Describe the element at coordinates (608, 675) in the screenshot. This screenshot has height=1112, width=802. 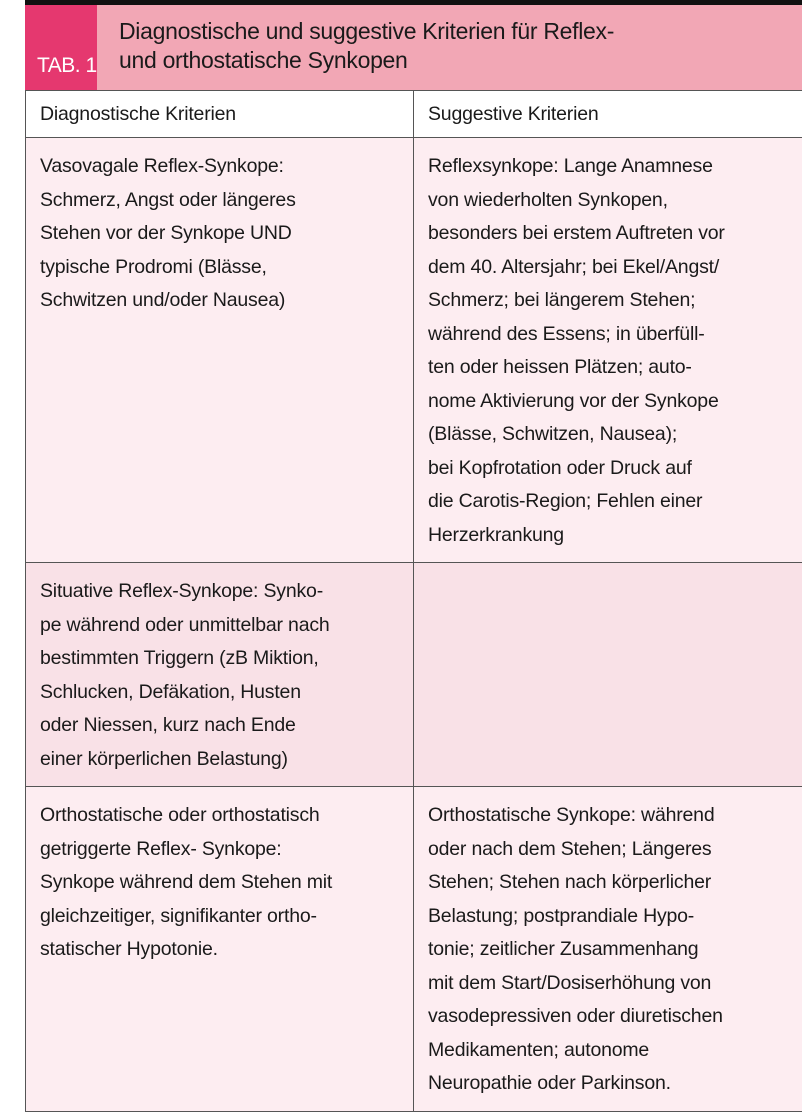
I see `cell-suggestive` at that location.